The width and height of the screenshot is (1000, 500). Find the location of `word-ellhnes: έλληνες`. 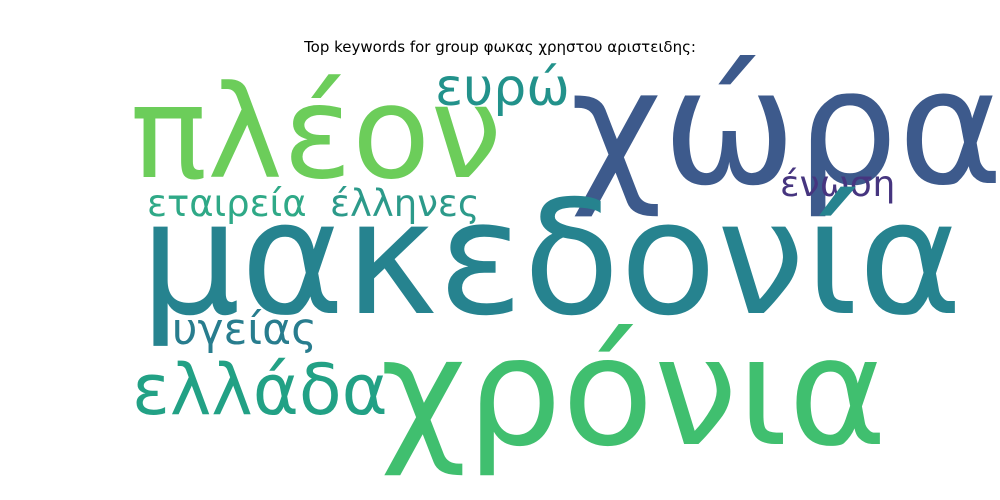

word-ellhnes: έλληνες is located at coordinates (405, 203).